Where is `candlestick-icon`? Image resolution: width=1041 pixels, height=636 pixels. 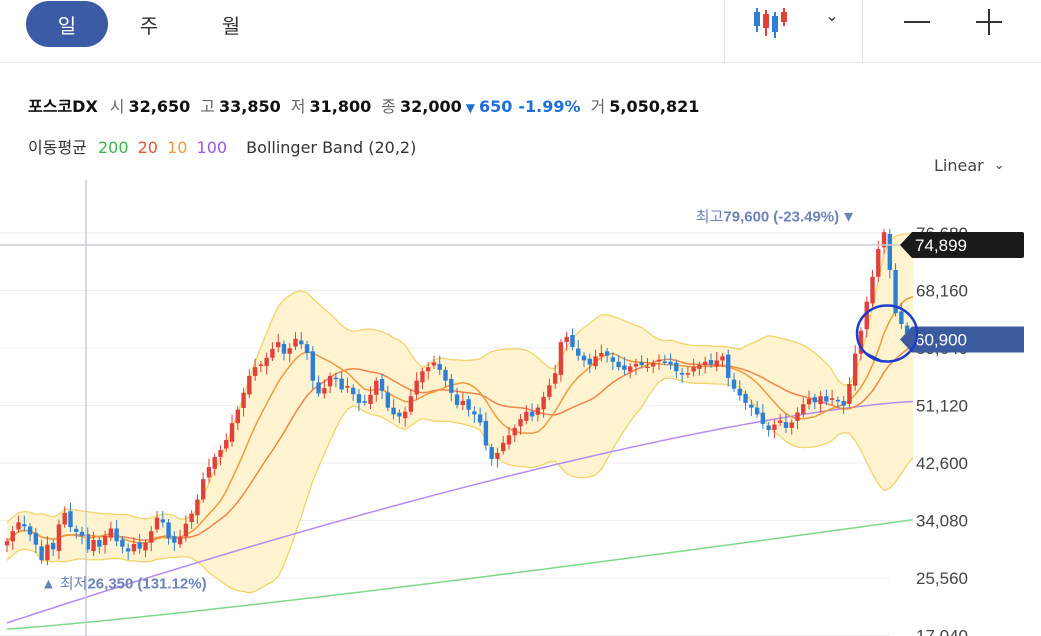
candlestick-icon is located at coordinates (772, 23).